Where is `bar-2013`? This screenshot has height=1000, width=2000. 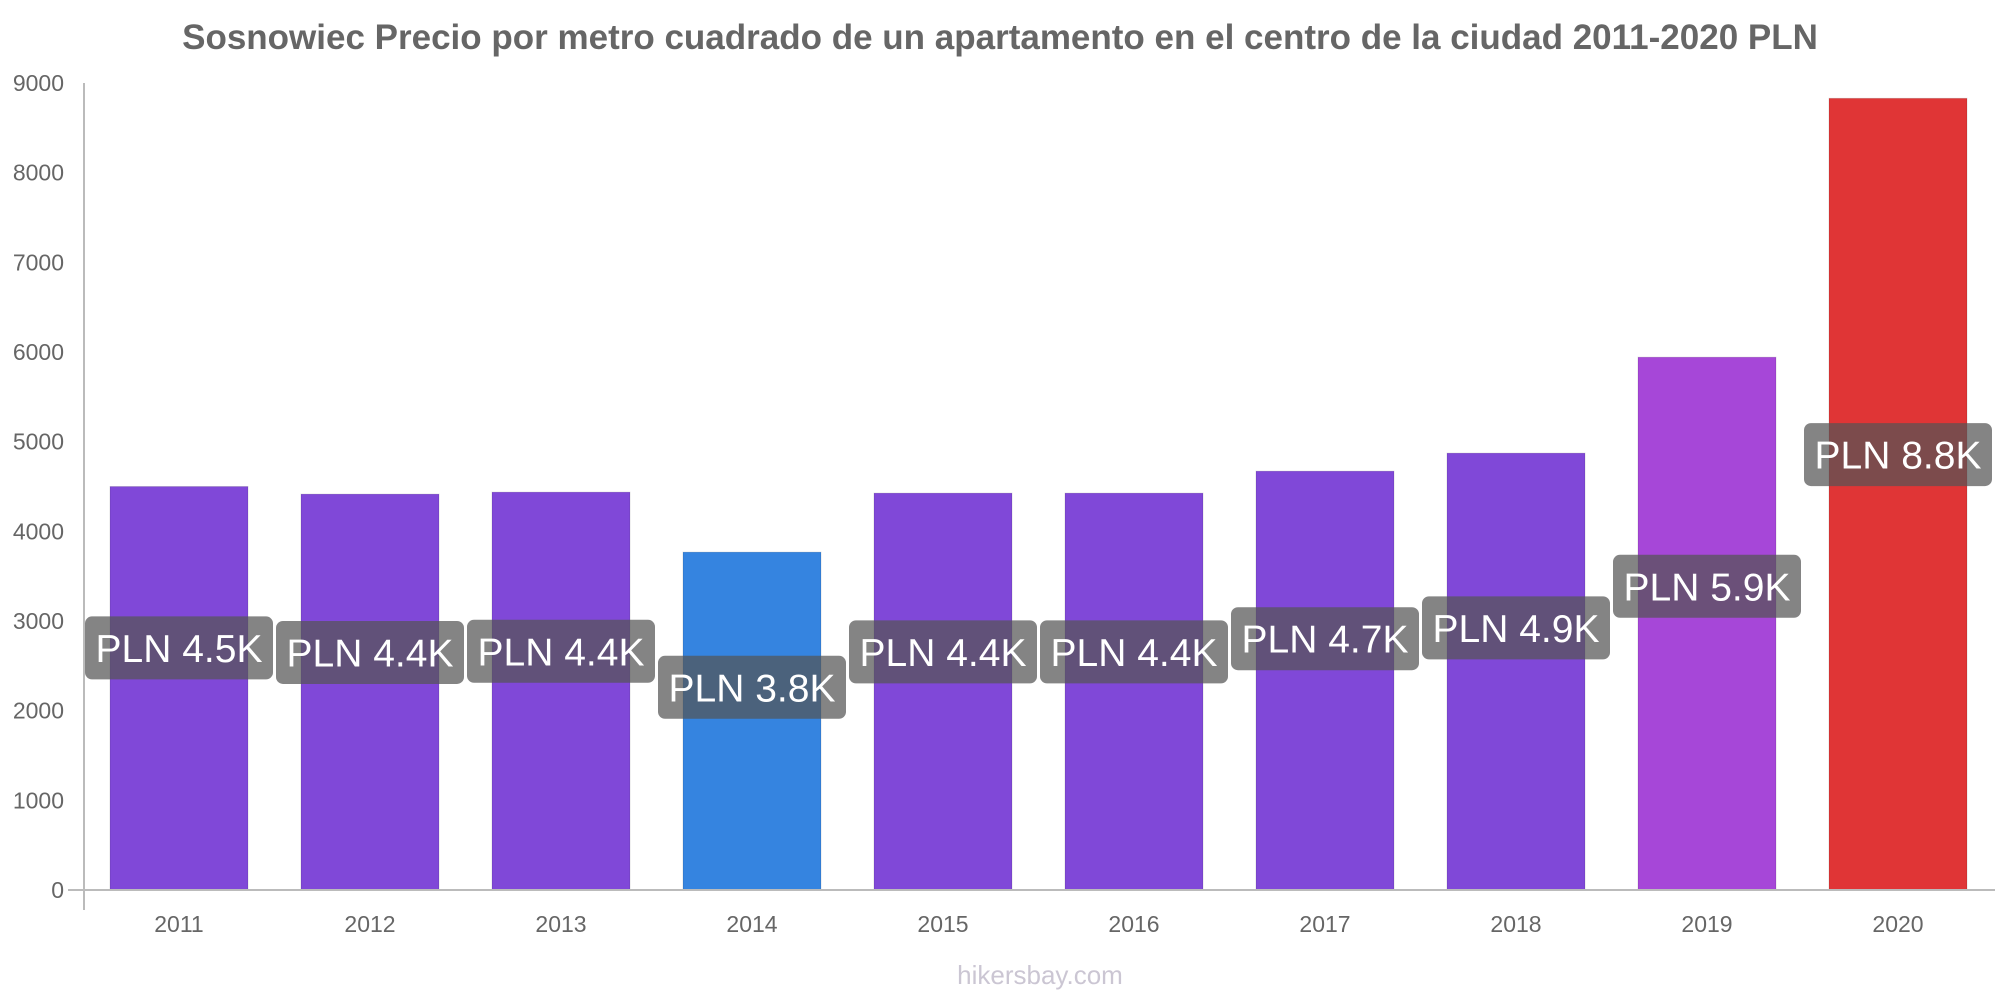 bar-2013 is located at coordinates (561, 691).